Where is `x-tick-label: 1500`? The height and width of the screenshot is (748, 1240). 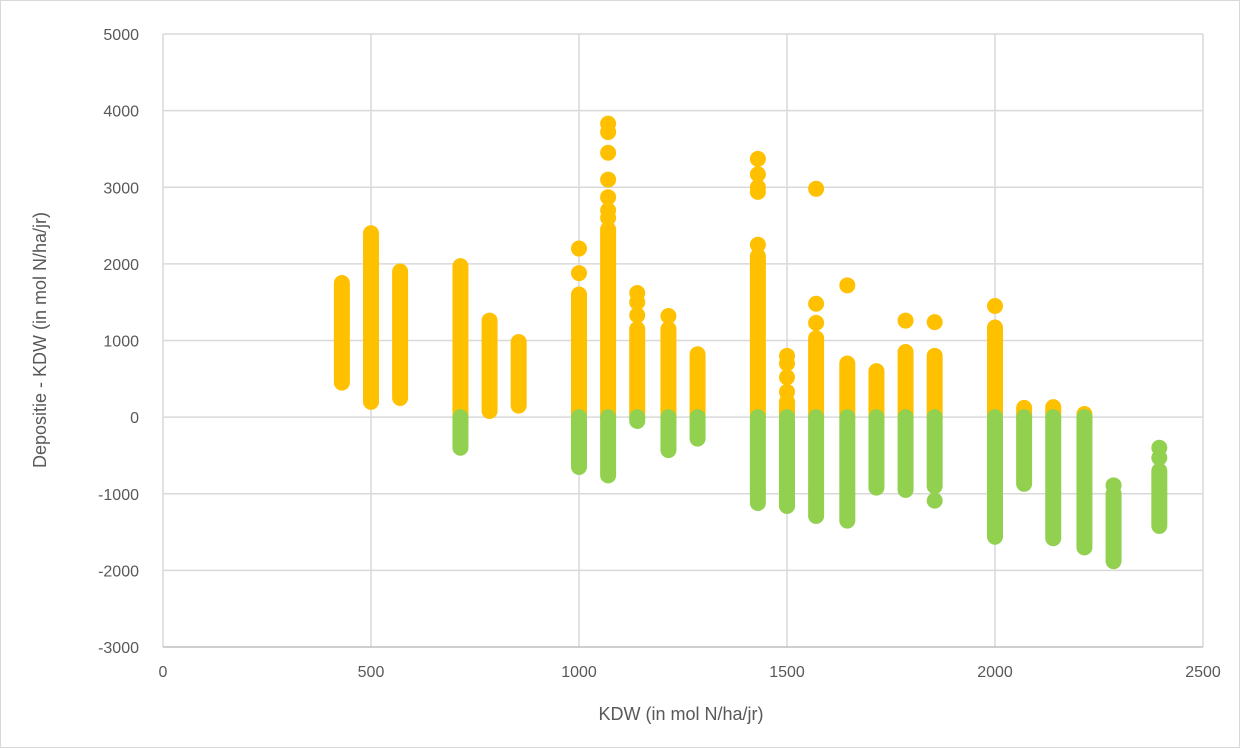
x-tick-label: 1500 is located at coordinates (787, 672).